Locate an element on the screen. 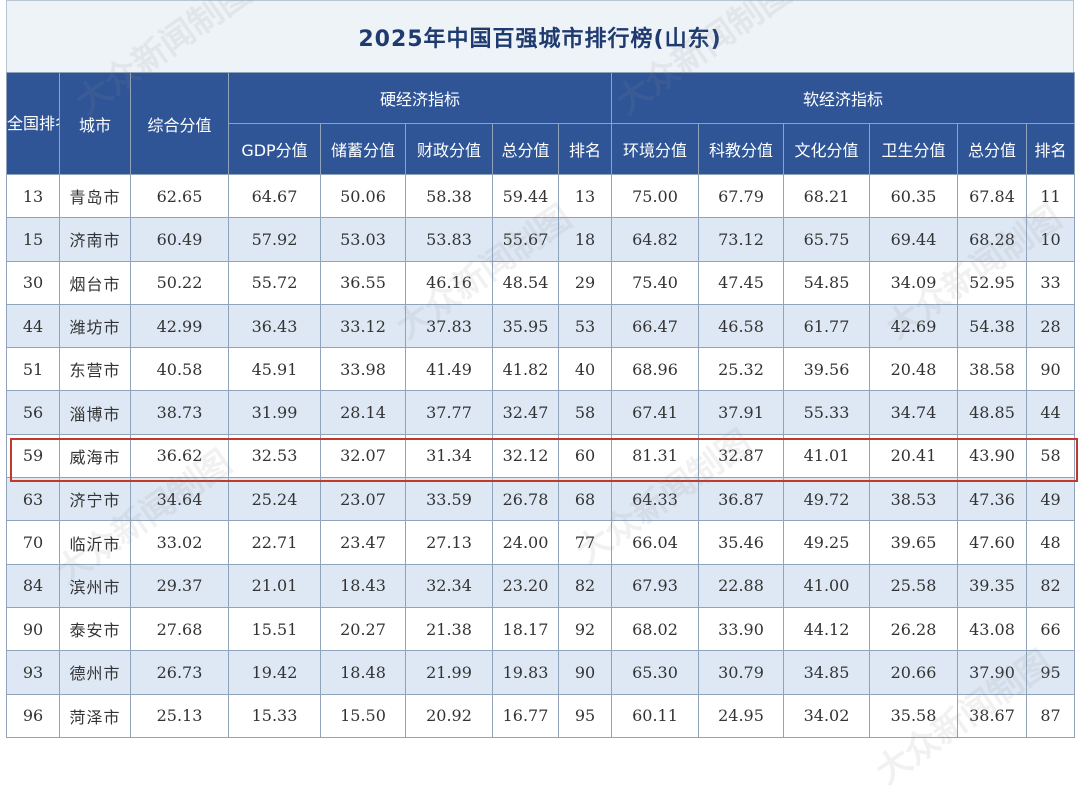  savings-score-cell: 23.07 is located at coordinates (363, 499).